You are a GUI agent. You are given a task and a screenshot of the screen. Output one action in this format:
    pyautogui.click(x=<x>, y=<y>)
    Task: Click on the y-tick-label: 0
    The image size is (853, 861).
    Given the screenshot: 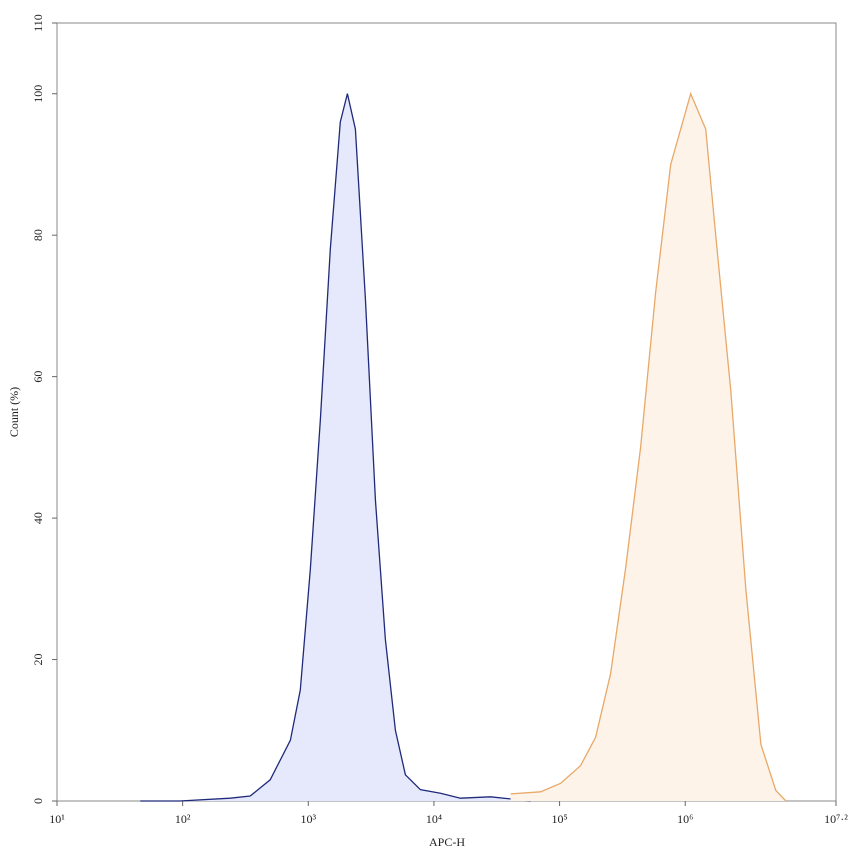 What is the action you would take?
    pyautogui.click(x=38, y=801)
    